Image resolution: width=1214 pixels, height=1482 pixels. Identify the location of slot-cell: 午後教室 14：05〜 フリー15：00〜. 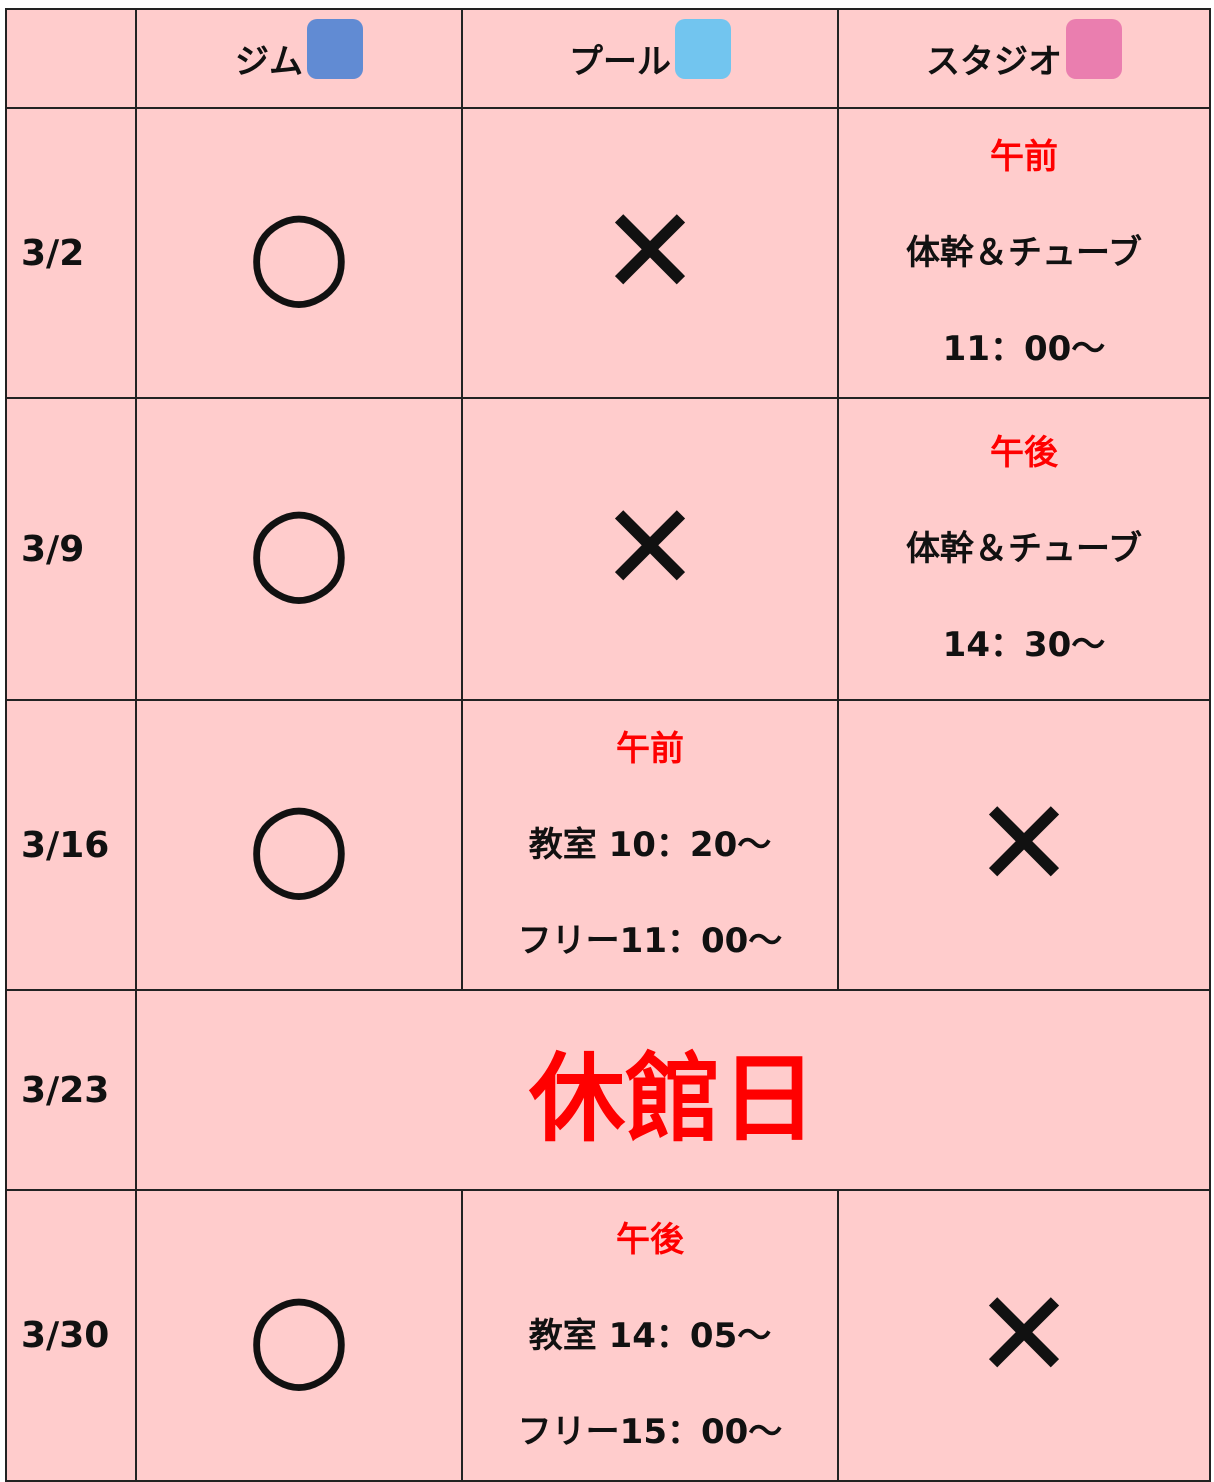
(650, 1335).